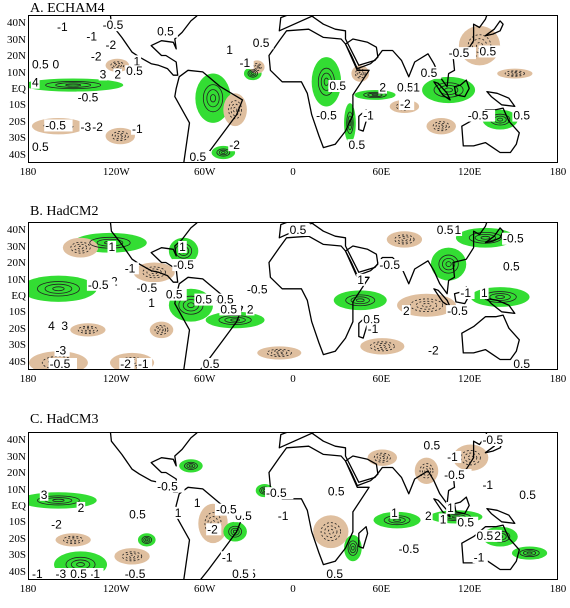 The height and width of the screenshot is (608, 570). Describe the element at coordinates (153, 463) in the screenshot. I see `coastline-namerica` at that location.